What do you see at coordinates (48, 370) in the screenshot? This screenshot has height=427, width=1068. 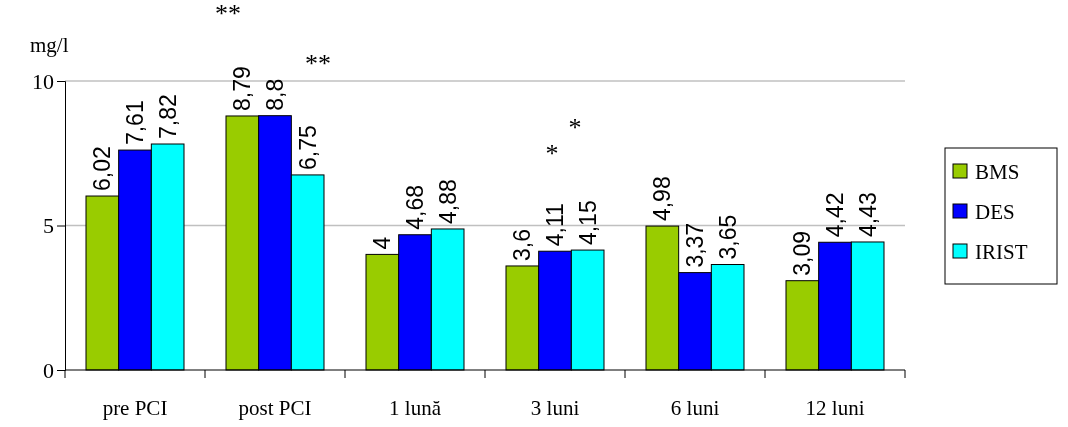 I see `y-tick-label: 0` at bounding box center [48, 370].